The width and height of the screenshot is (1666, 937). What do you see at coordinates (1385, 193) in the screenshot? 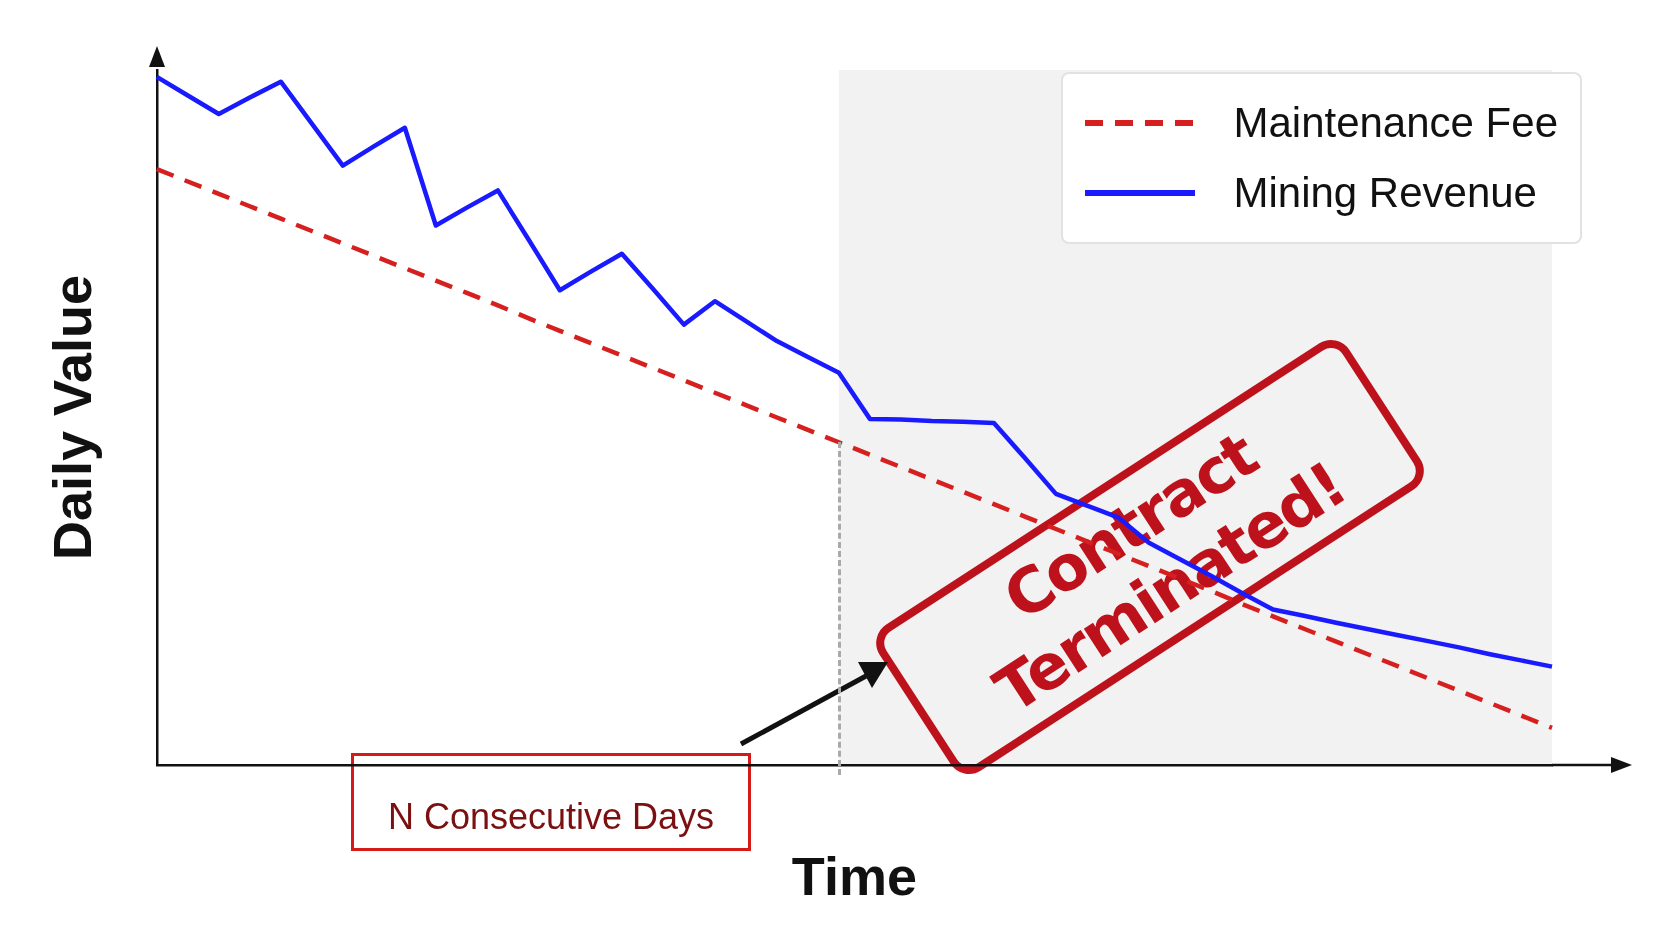
I see `legend-label: Mining Revenue` at bounding box center [1385, 193].